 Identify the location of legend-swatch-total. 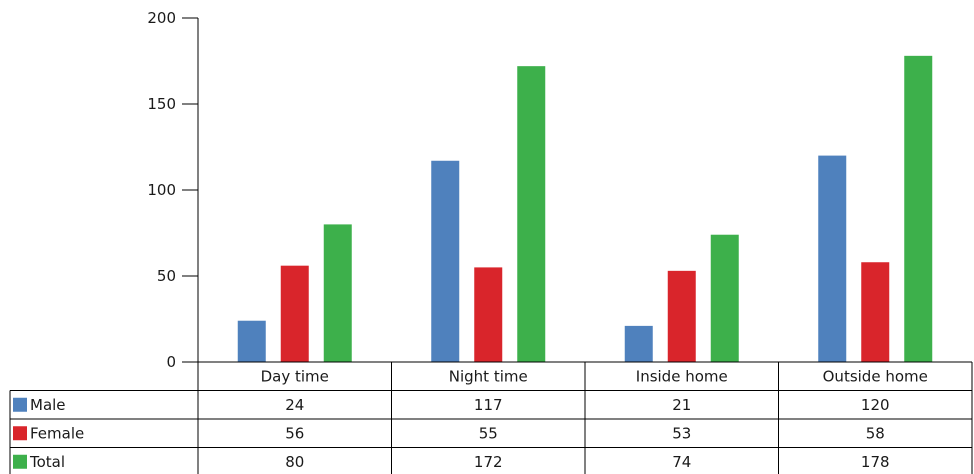
(20, 461).